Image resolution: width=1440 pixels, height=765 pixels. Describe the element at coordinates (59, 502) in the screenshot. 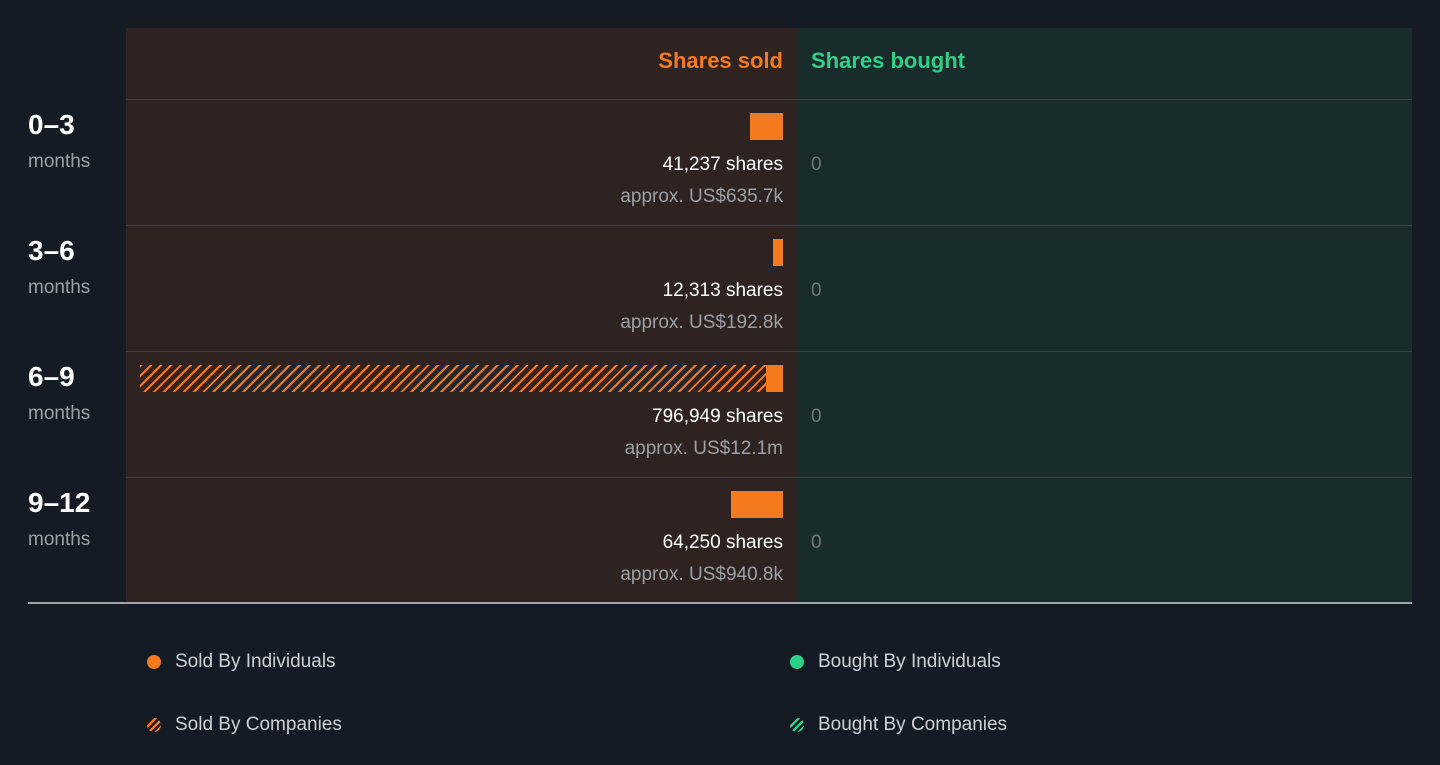

I see `period-label: 9–12` at that location.